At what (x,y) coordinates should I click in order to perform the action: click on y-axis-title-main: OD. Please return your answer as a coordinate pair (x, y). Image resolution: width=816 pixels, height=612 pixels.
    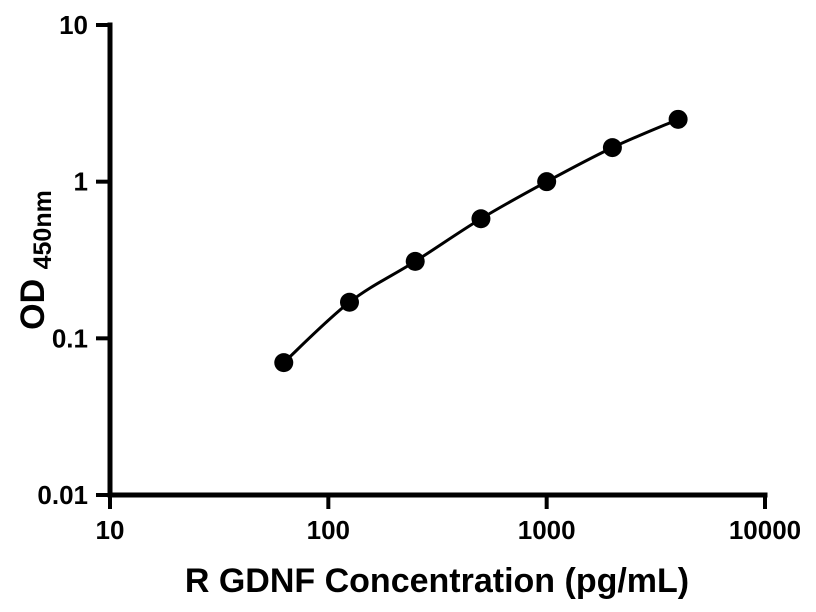
    Looking at the image, I should click on (33, 304).